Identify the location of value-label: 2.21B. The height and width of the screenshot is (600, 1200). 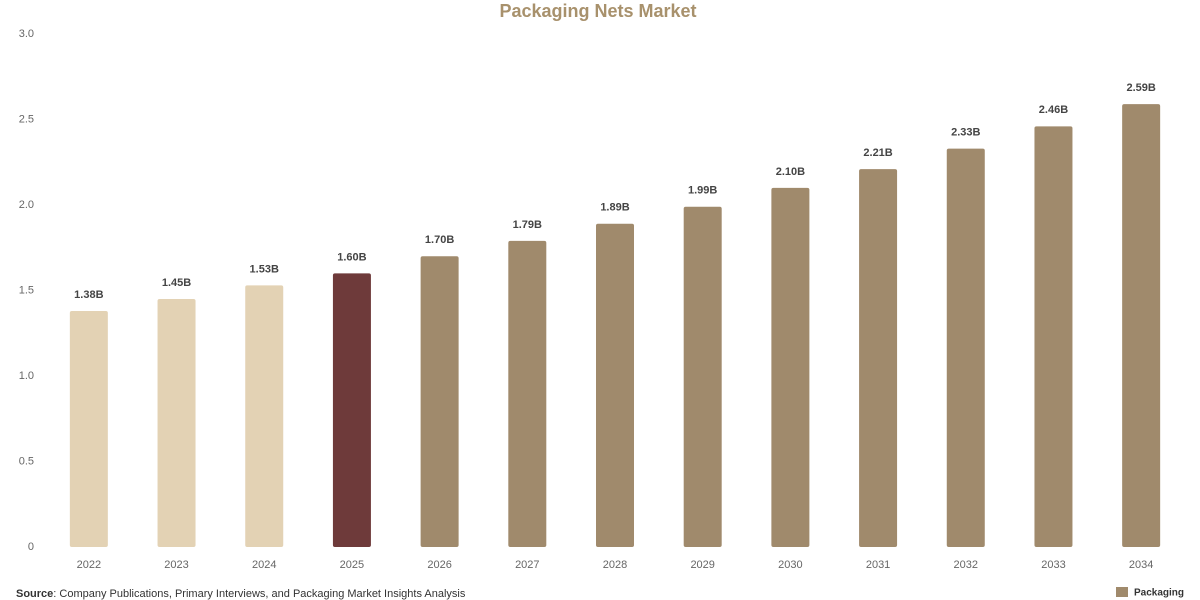
(877, 153).